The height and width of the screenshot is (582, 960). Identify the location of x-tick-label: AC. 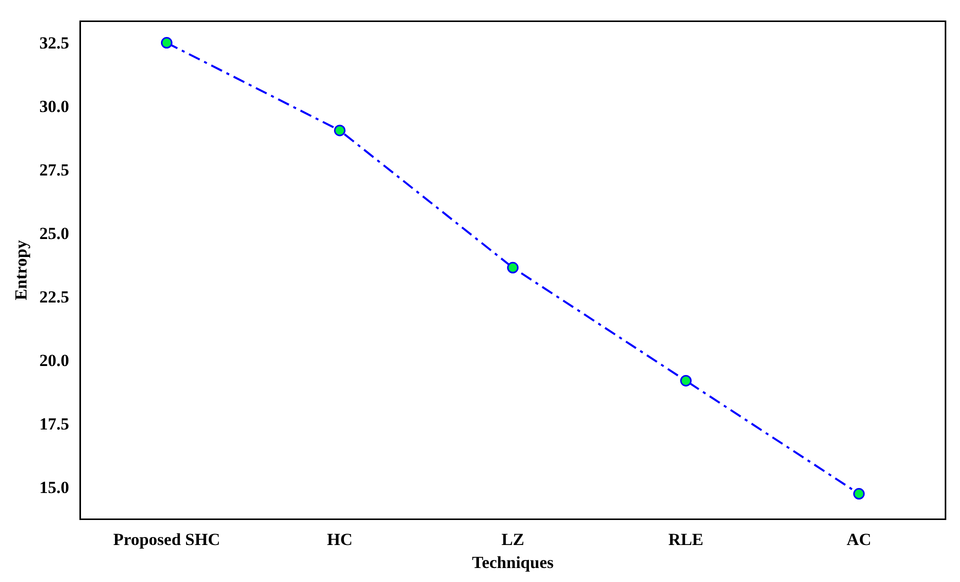
(859, 539).